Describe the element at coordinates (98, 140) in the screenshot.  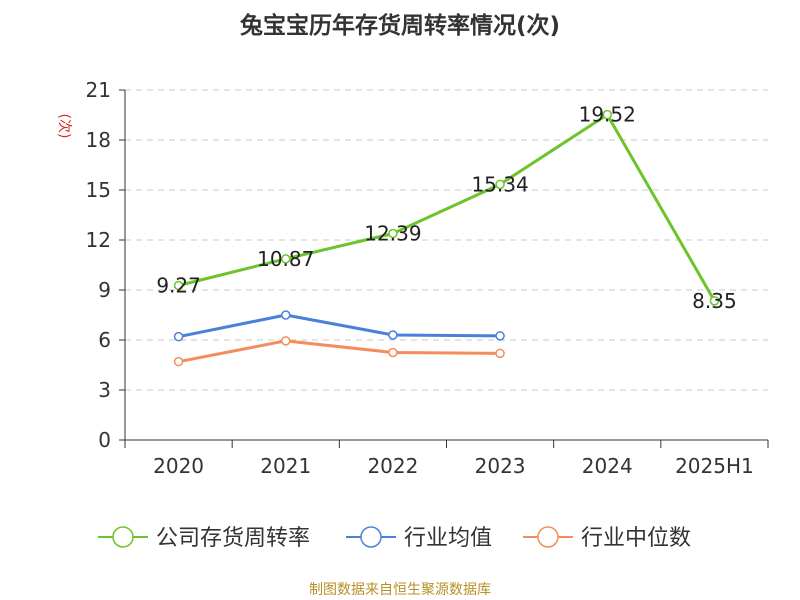
I see `y-tick-label: 18` at that location.